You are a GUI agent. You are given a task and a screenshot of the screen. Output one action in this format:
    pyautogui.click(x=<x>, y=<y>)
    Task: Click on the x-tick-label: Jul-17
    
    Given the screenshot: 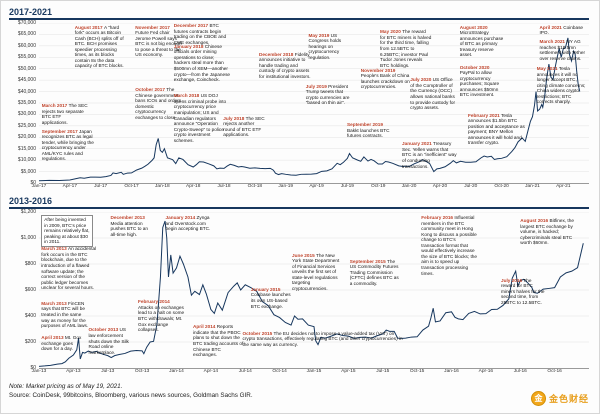 What is the action you would take?
    pyautogui.click(x=101, y=186)
    